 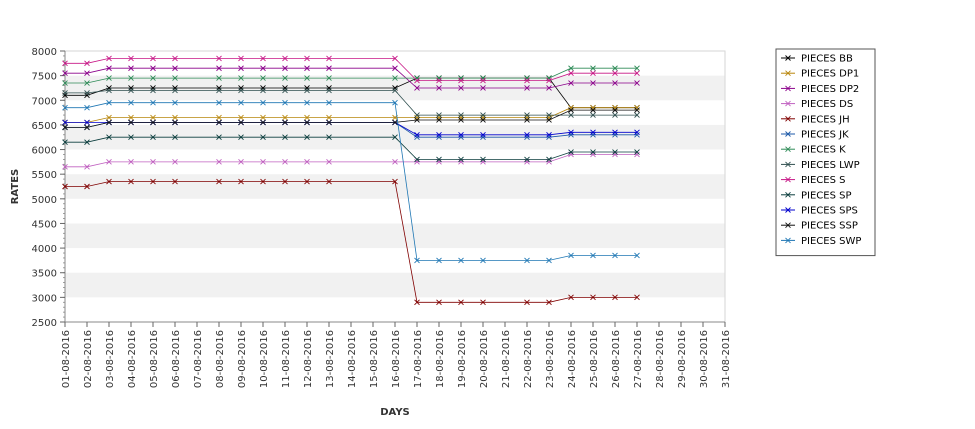 What do you see at coordinates (352, 359) in the screenshot?
I see `x-tick-label: 14-08-2016` at bounding box center [352, 359].